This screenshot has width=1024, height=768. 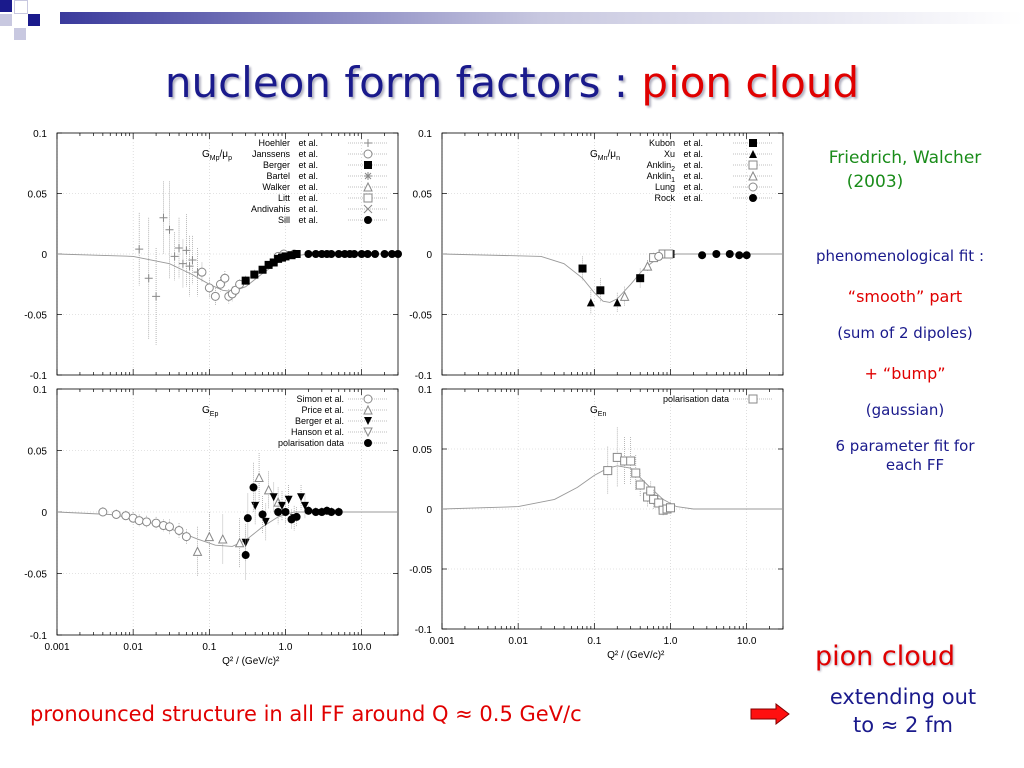 What do you see at coordinates (671, 641) in the screenshot?
I see `x-tick-label: 1.0` at bounding box center [671, 641].